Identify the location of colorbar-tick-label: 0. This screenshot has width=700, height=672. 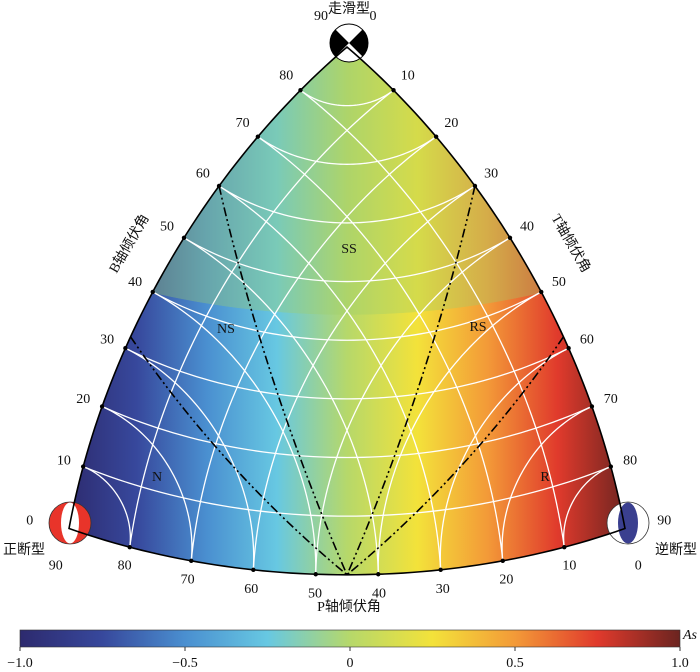
(350, 663).